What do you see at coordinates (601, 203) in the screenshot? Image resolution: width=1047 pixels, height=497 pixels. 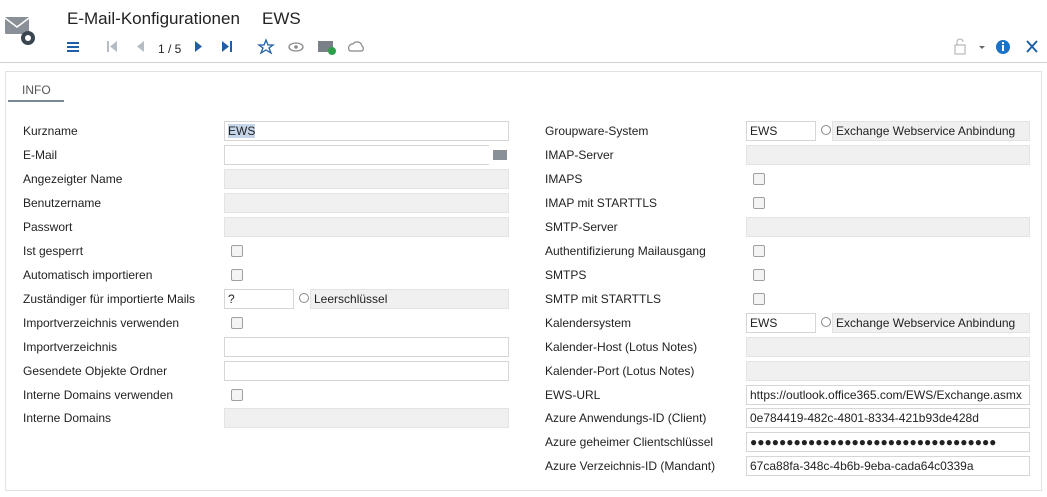 I see `field-label: IMAP mit STARTTLS` at bounding box center [601, 203].